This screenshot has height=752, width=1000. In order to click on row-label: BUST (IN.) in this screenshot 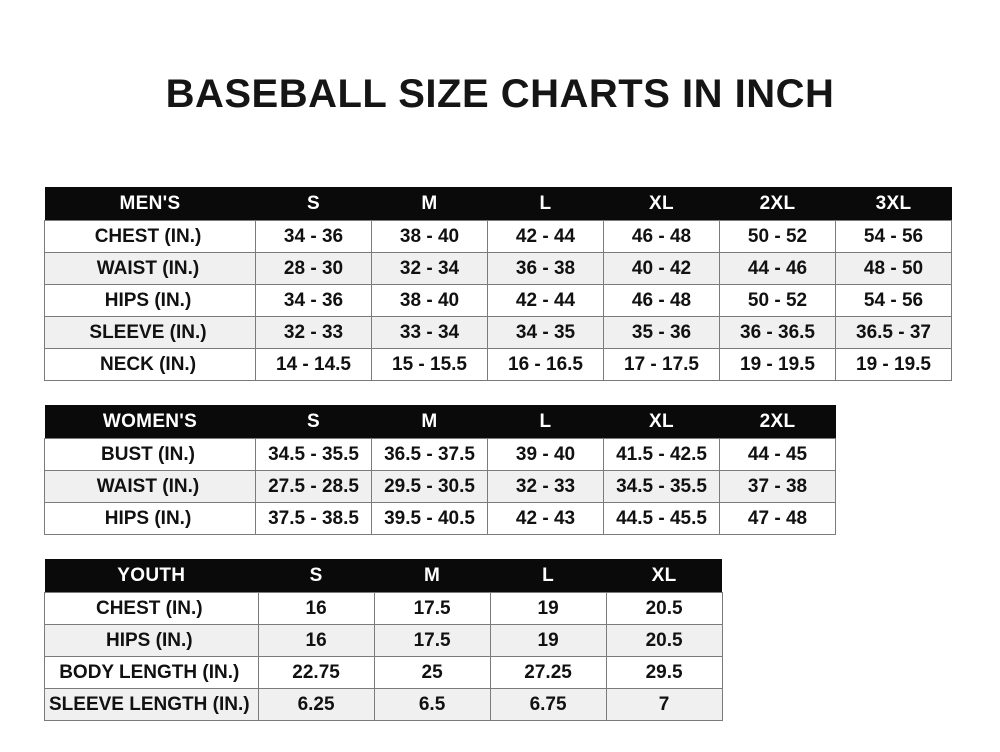, I will do `click(150, 454)`.